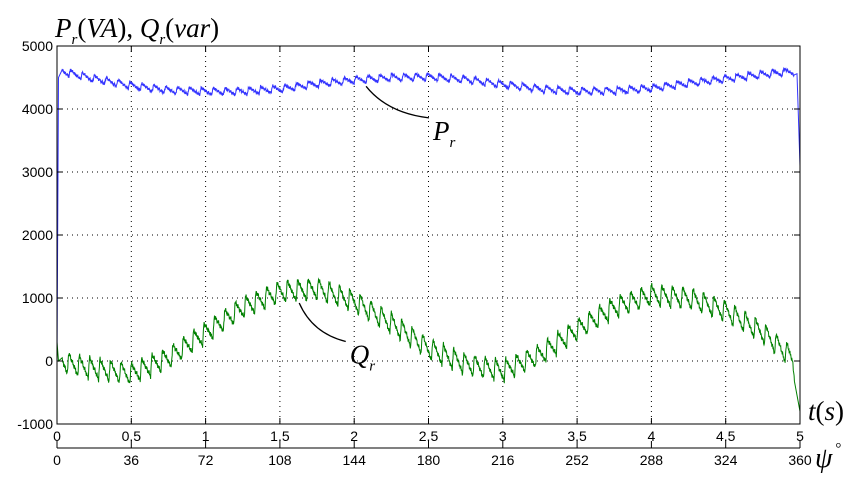  I want to click on y-tick-label: 1000, so click(37, 298).